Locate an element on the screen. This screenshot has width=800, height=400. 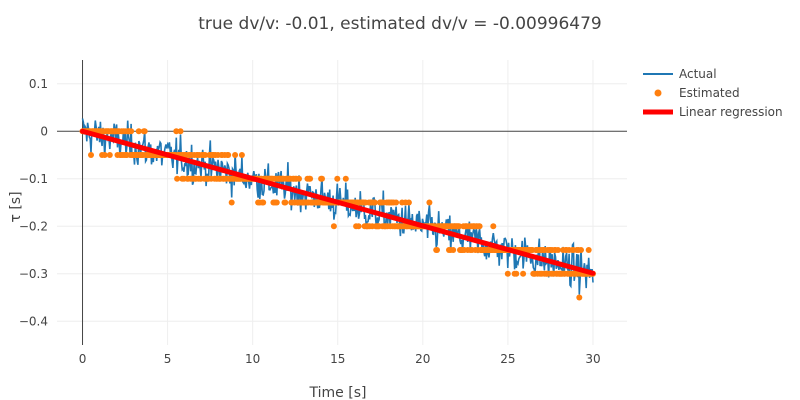
y-tick-label: −0.4 is located at coordinates (33, 321).